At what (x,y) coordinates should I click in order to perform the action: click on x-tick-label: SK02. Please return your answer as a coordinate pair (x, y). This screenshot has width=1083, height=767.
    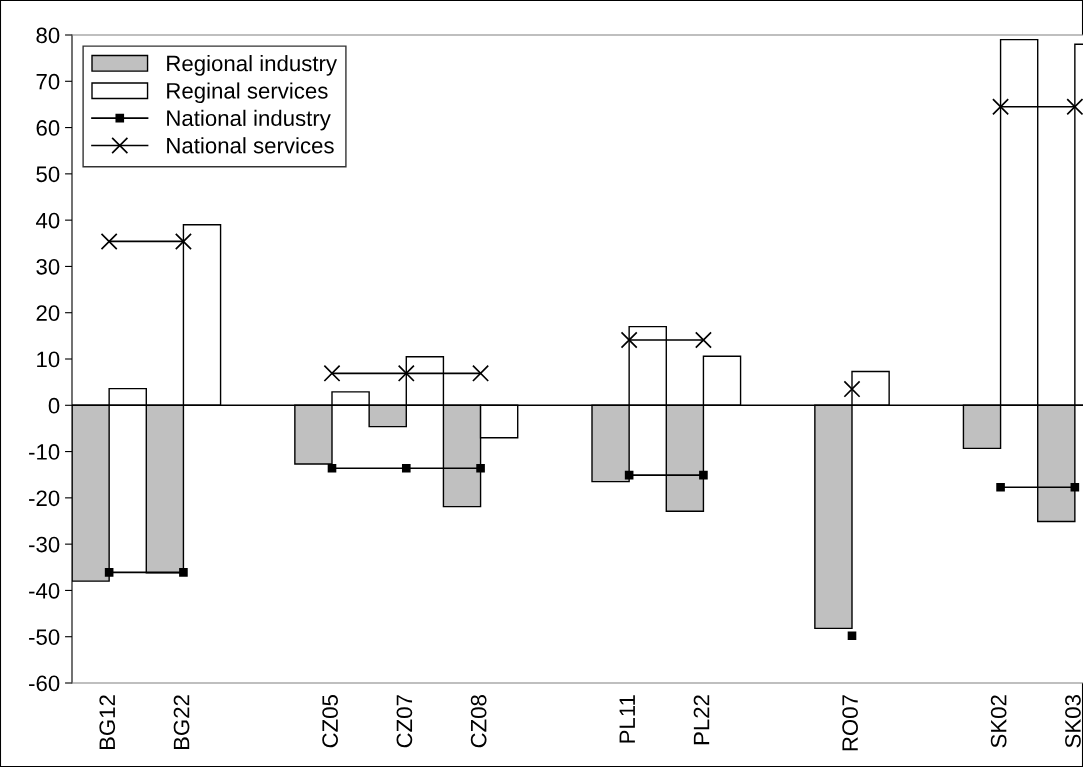
    Looking at the image, I should click on (998, 721).